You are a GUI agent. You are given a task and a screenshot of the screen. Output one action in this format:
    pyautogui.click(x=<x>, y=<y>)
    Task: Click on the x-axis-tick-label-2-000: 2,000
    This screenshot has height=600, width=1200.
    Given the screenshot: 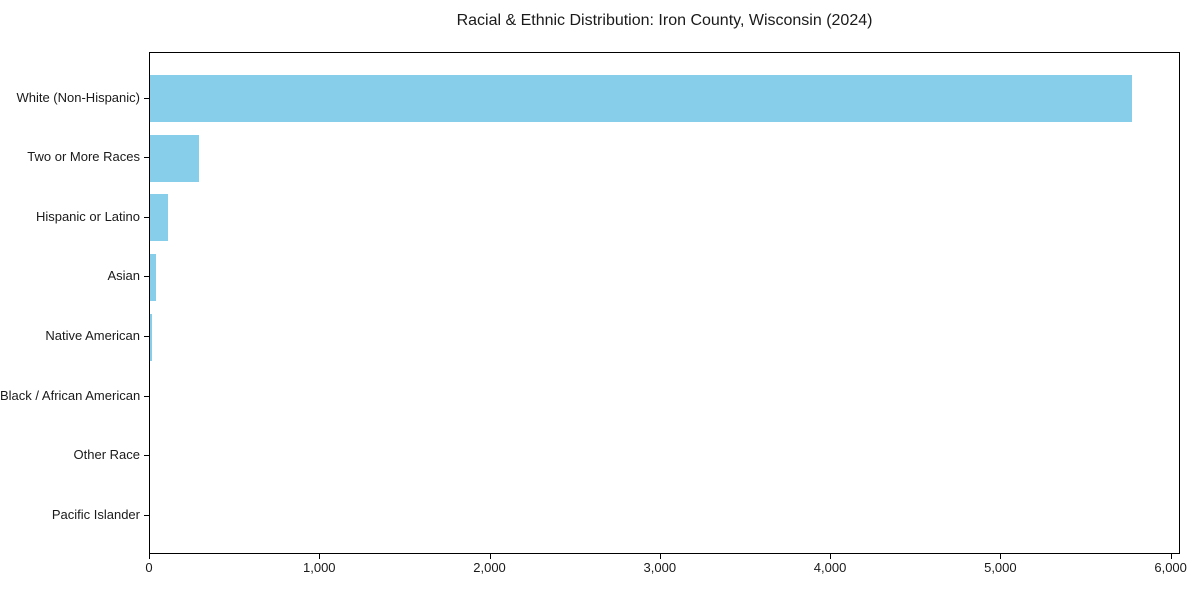 What is the action you would take?
    pyautogui.click(x=489, y=567)
    